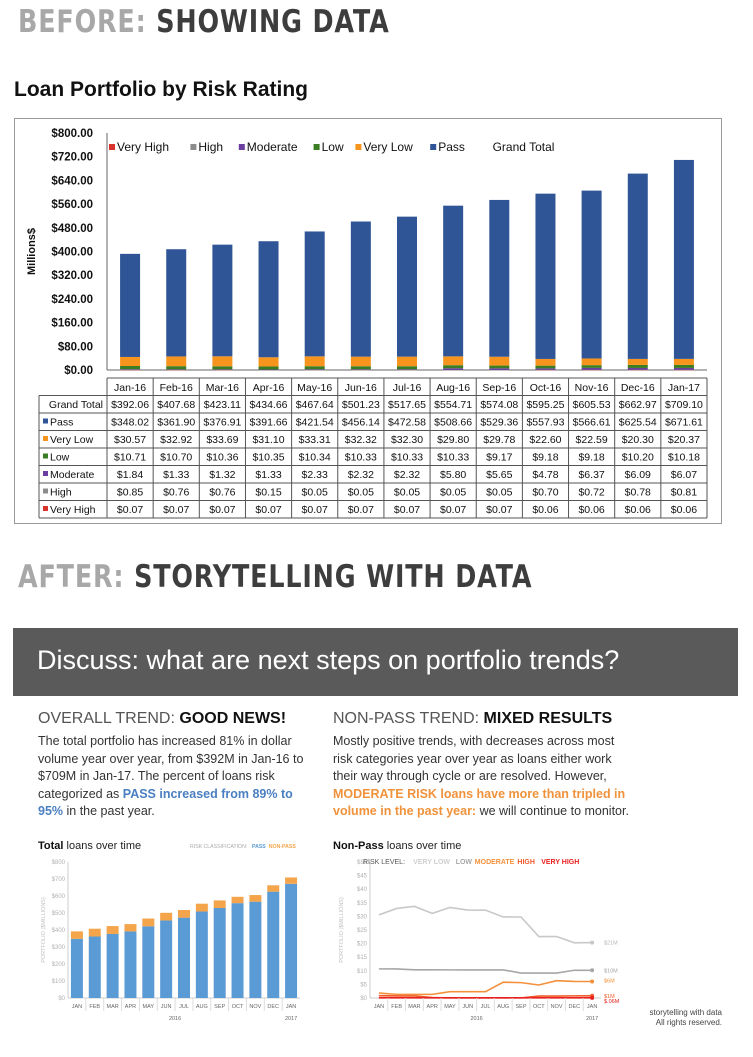 The height and width of the screenshot is (1057, 753). I want to click on nonpass-y-tick-label: $20, so click(362, 945).